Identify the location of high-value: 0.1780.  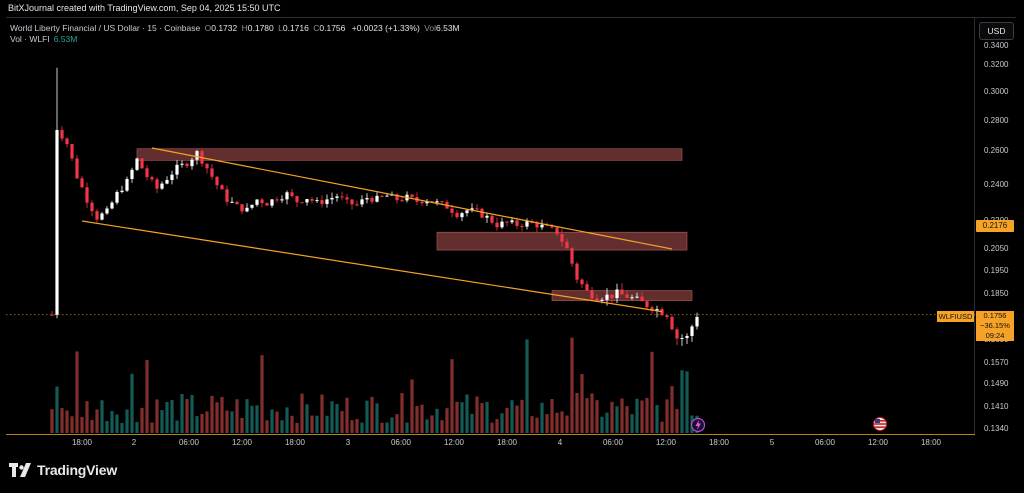
(260, 28).